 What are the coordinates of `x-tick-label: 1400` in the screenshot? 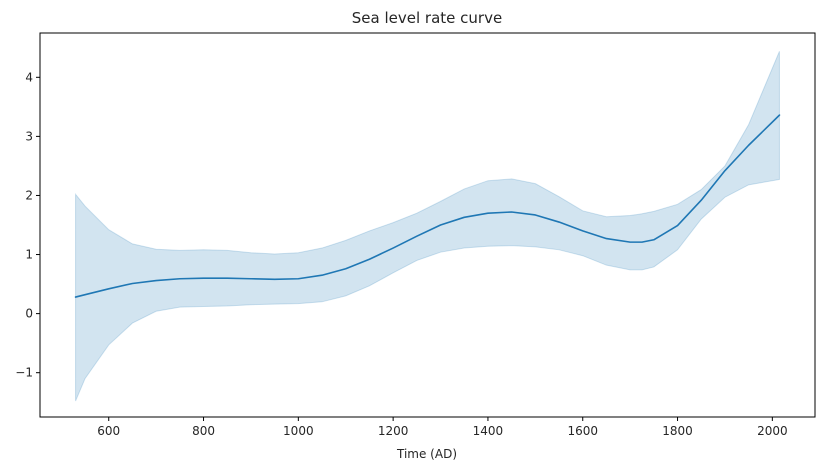 It's located at (488, 431).